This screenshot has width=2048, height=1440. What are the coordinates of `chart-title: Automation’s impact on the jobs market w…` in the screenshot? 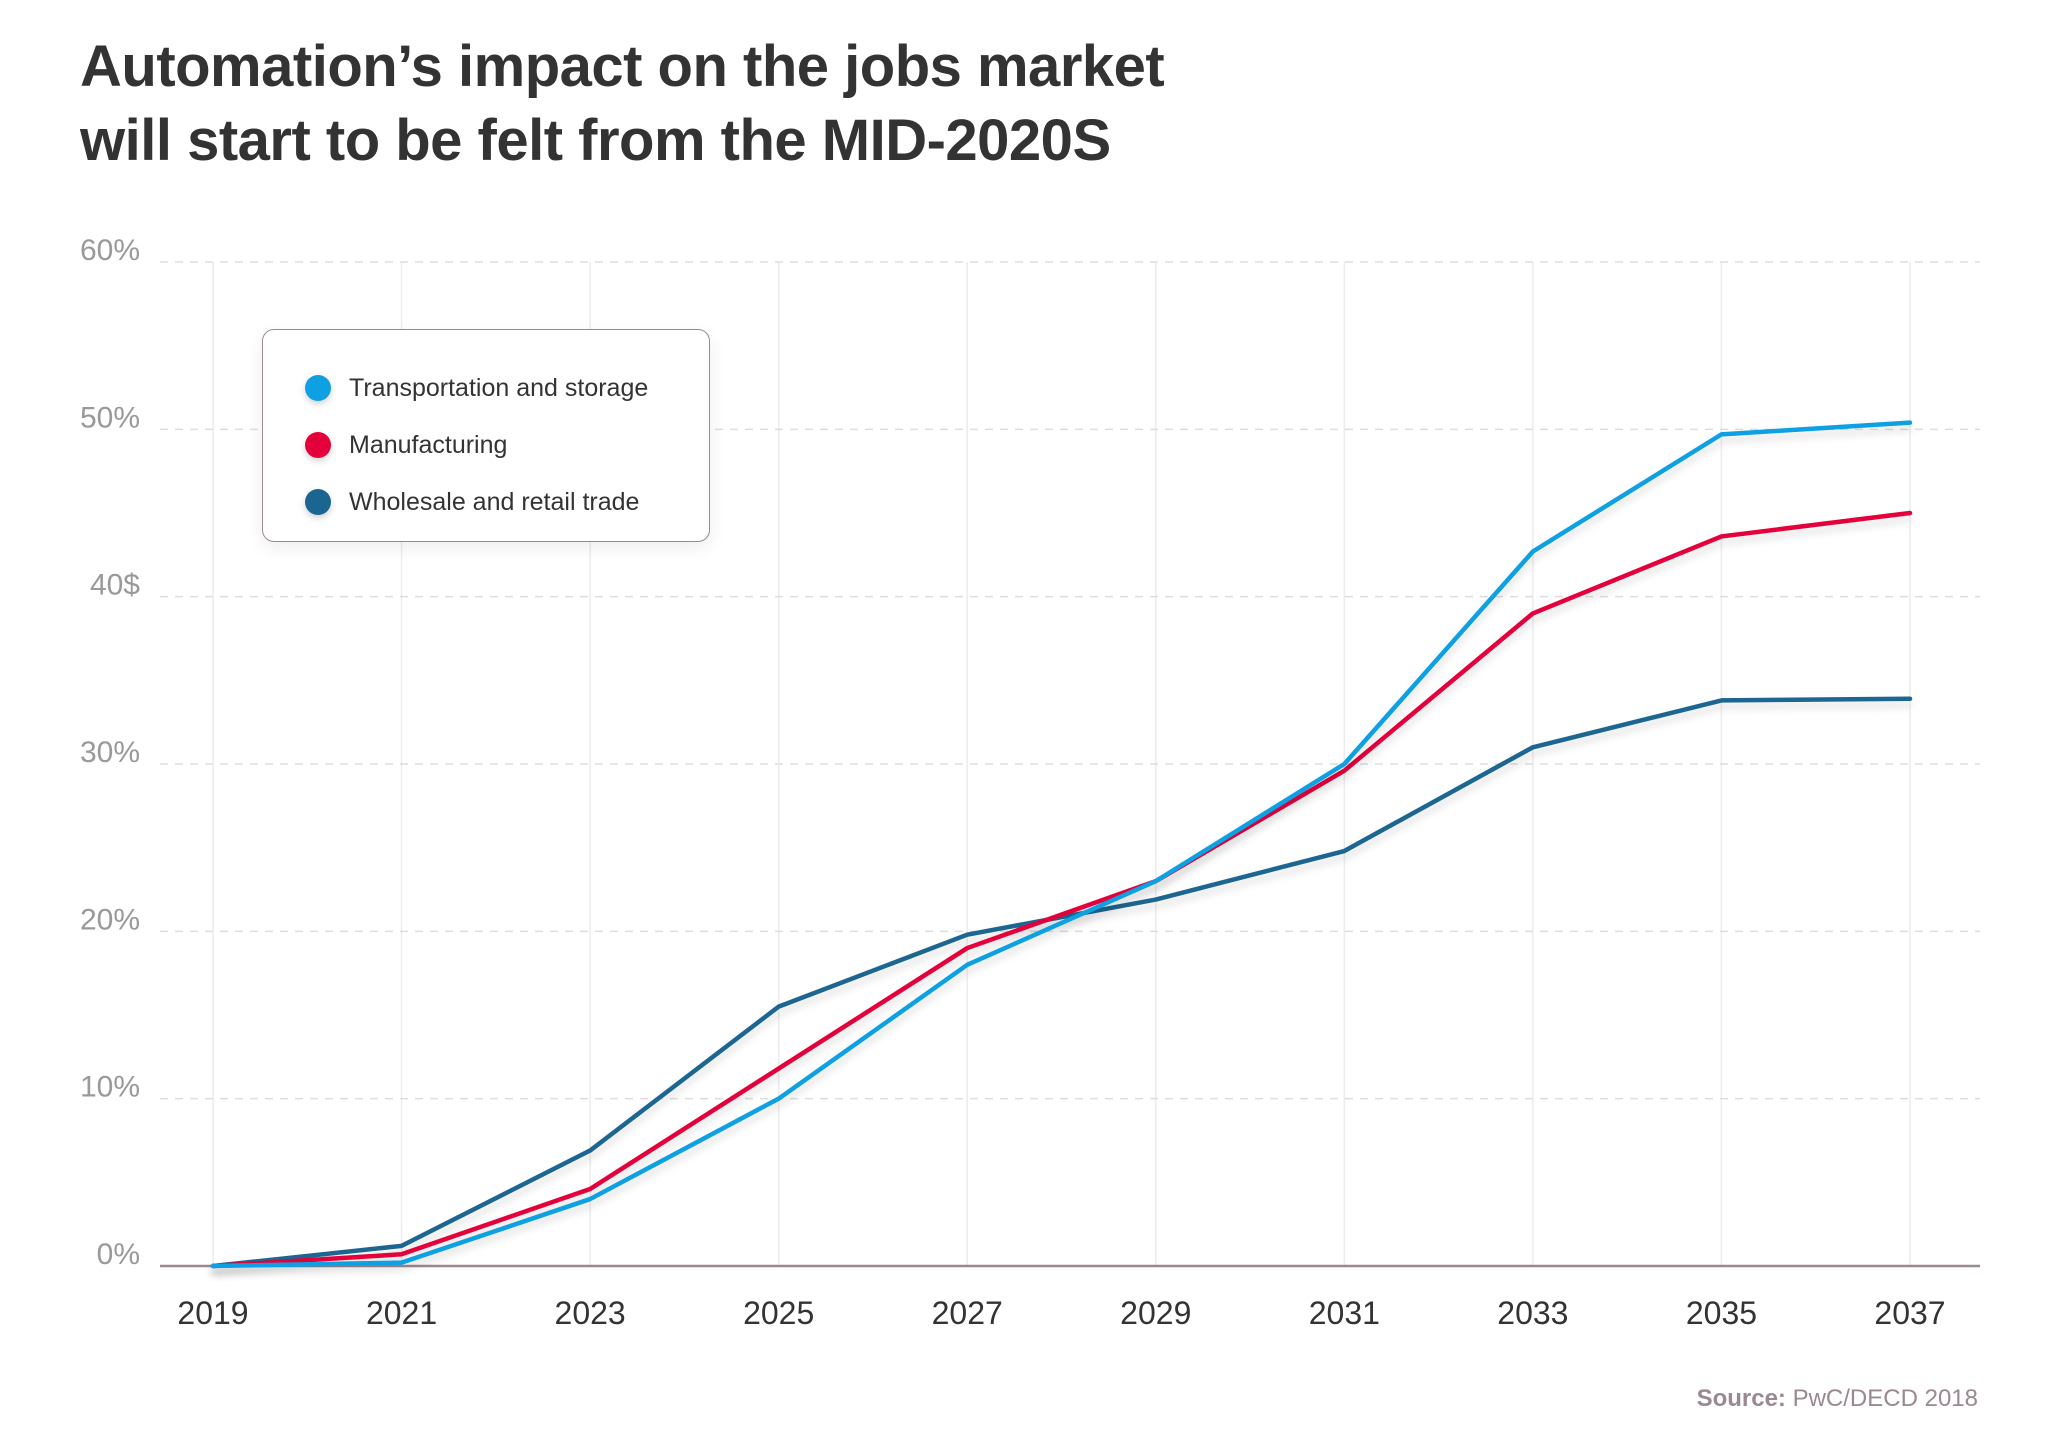 It's located at (622, 104).